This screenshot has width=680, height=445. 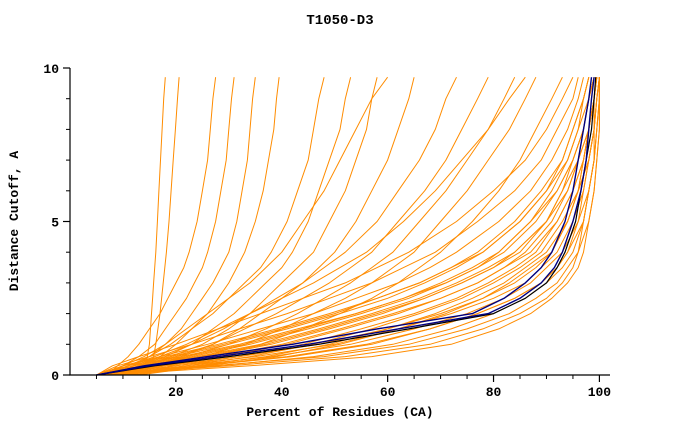 What do you see at coordinates (494, 392) in the screenshot?
I see `x-tick-label: 80` at bounding box center [494, 392].